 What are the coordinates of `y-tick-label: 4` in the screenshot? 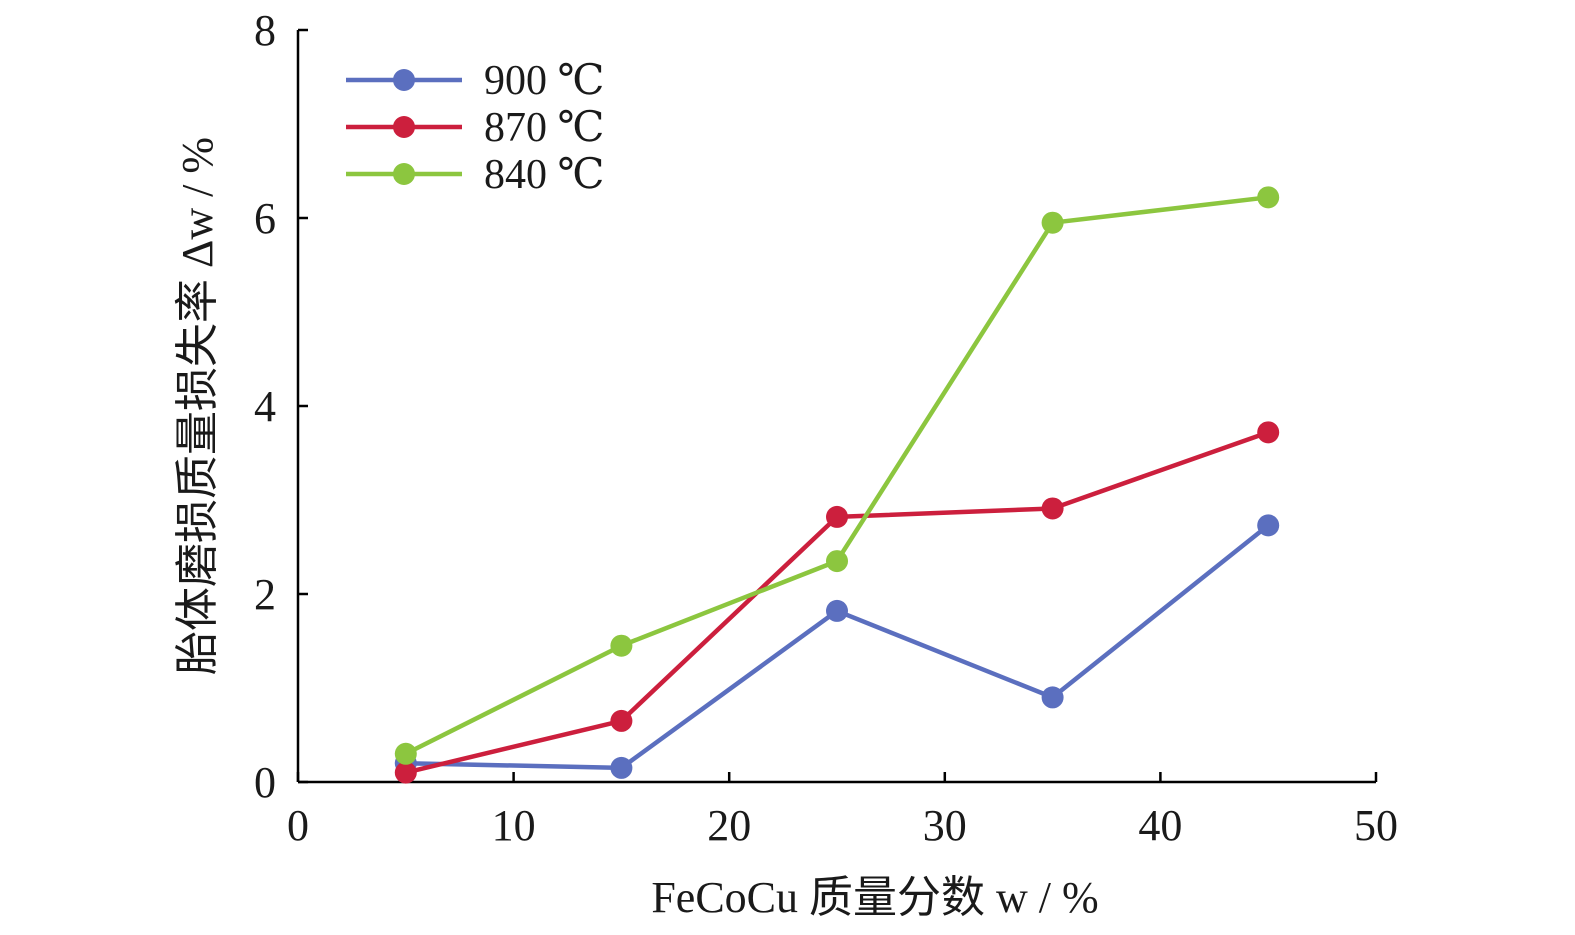 It's located at (265, 406).